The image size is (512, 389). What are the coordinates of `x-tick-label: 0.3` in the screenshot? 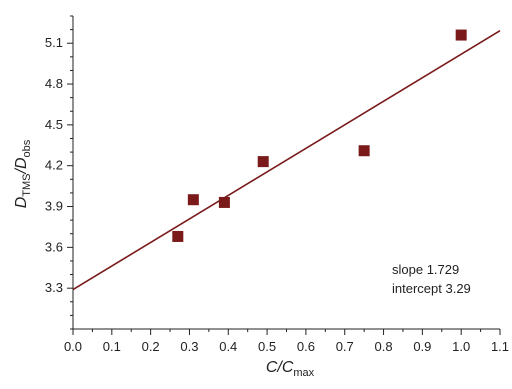 It's located at (189, 346).